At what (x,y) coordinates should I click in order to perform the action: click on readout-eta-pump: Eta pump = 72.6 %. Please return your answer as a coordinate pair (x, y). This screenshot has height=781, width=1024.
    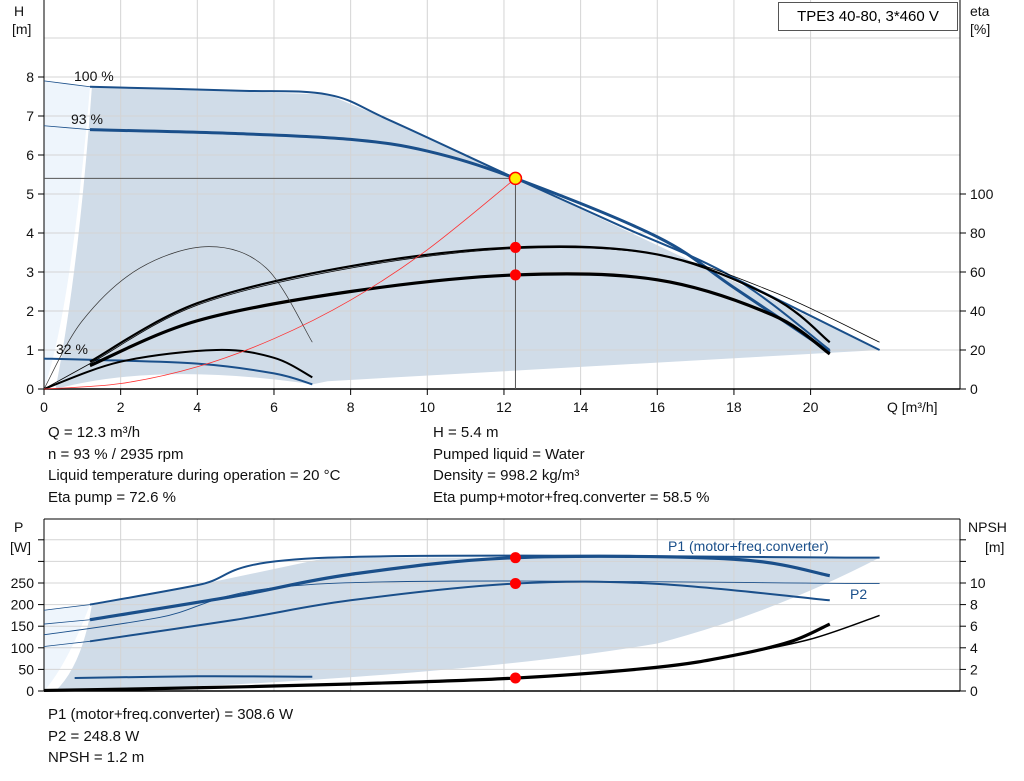
    Looking at the image, I should click on (112, 497).